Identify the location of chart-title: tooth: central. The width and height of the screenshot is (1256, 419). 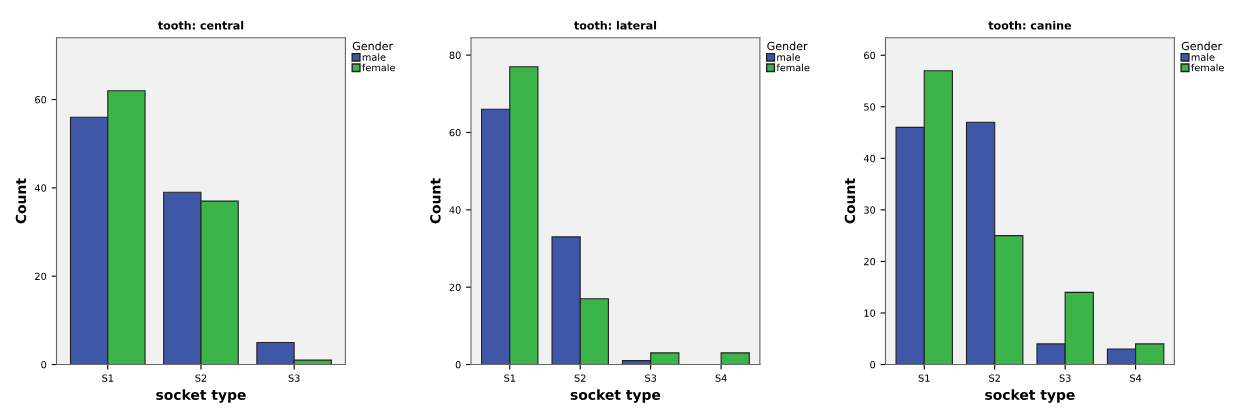
(200, 25).